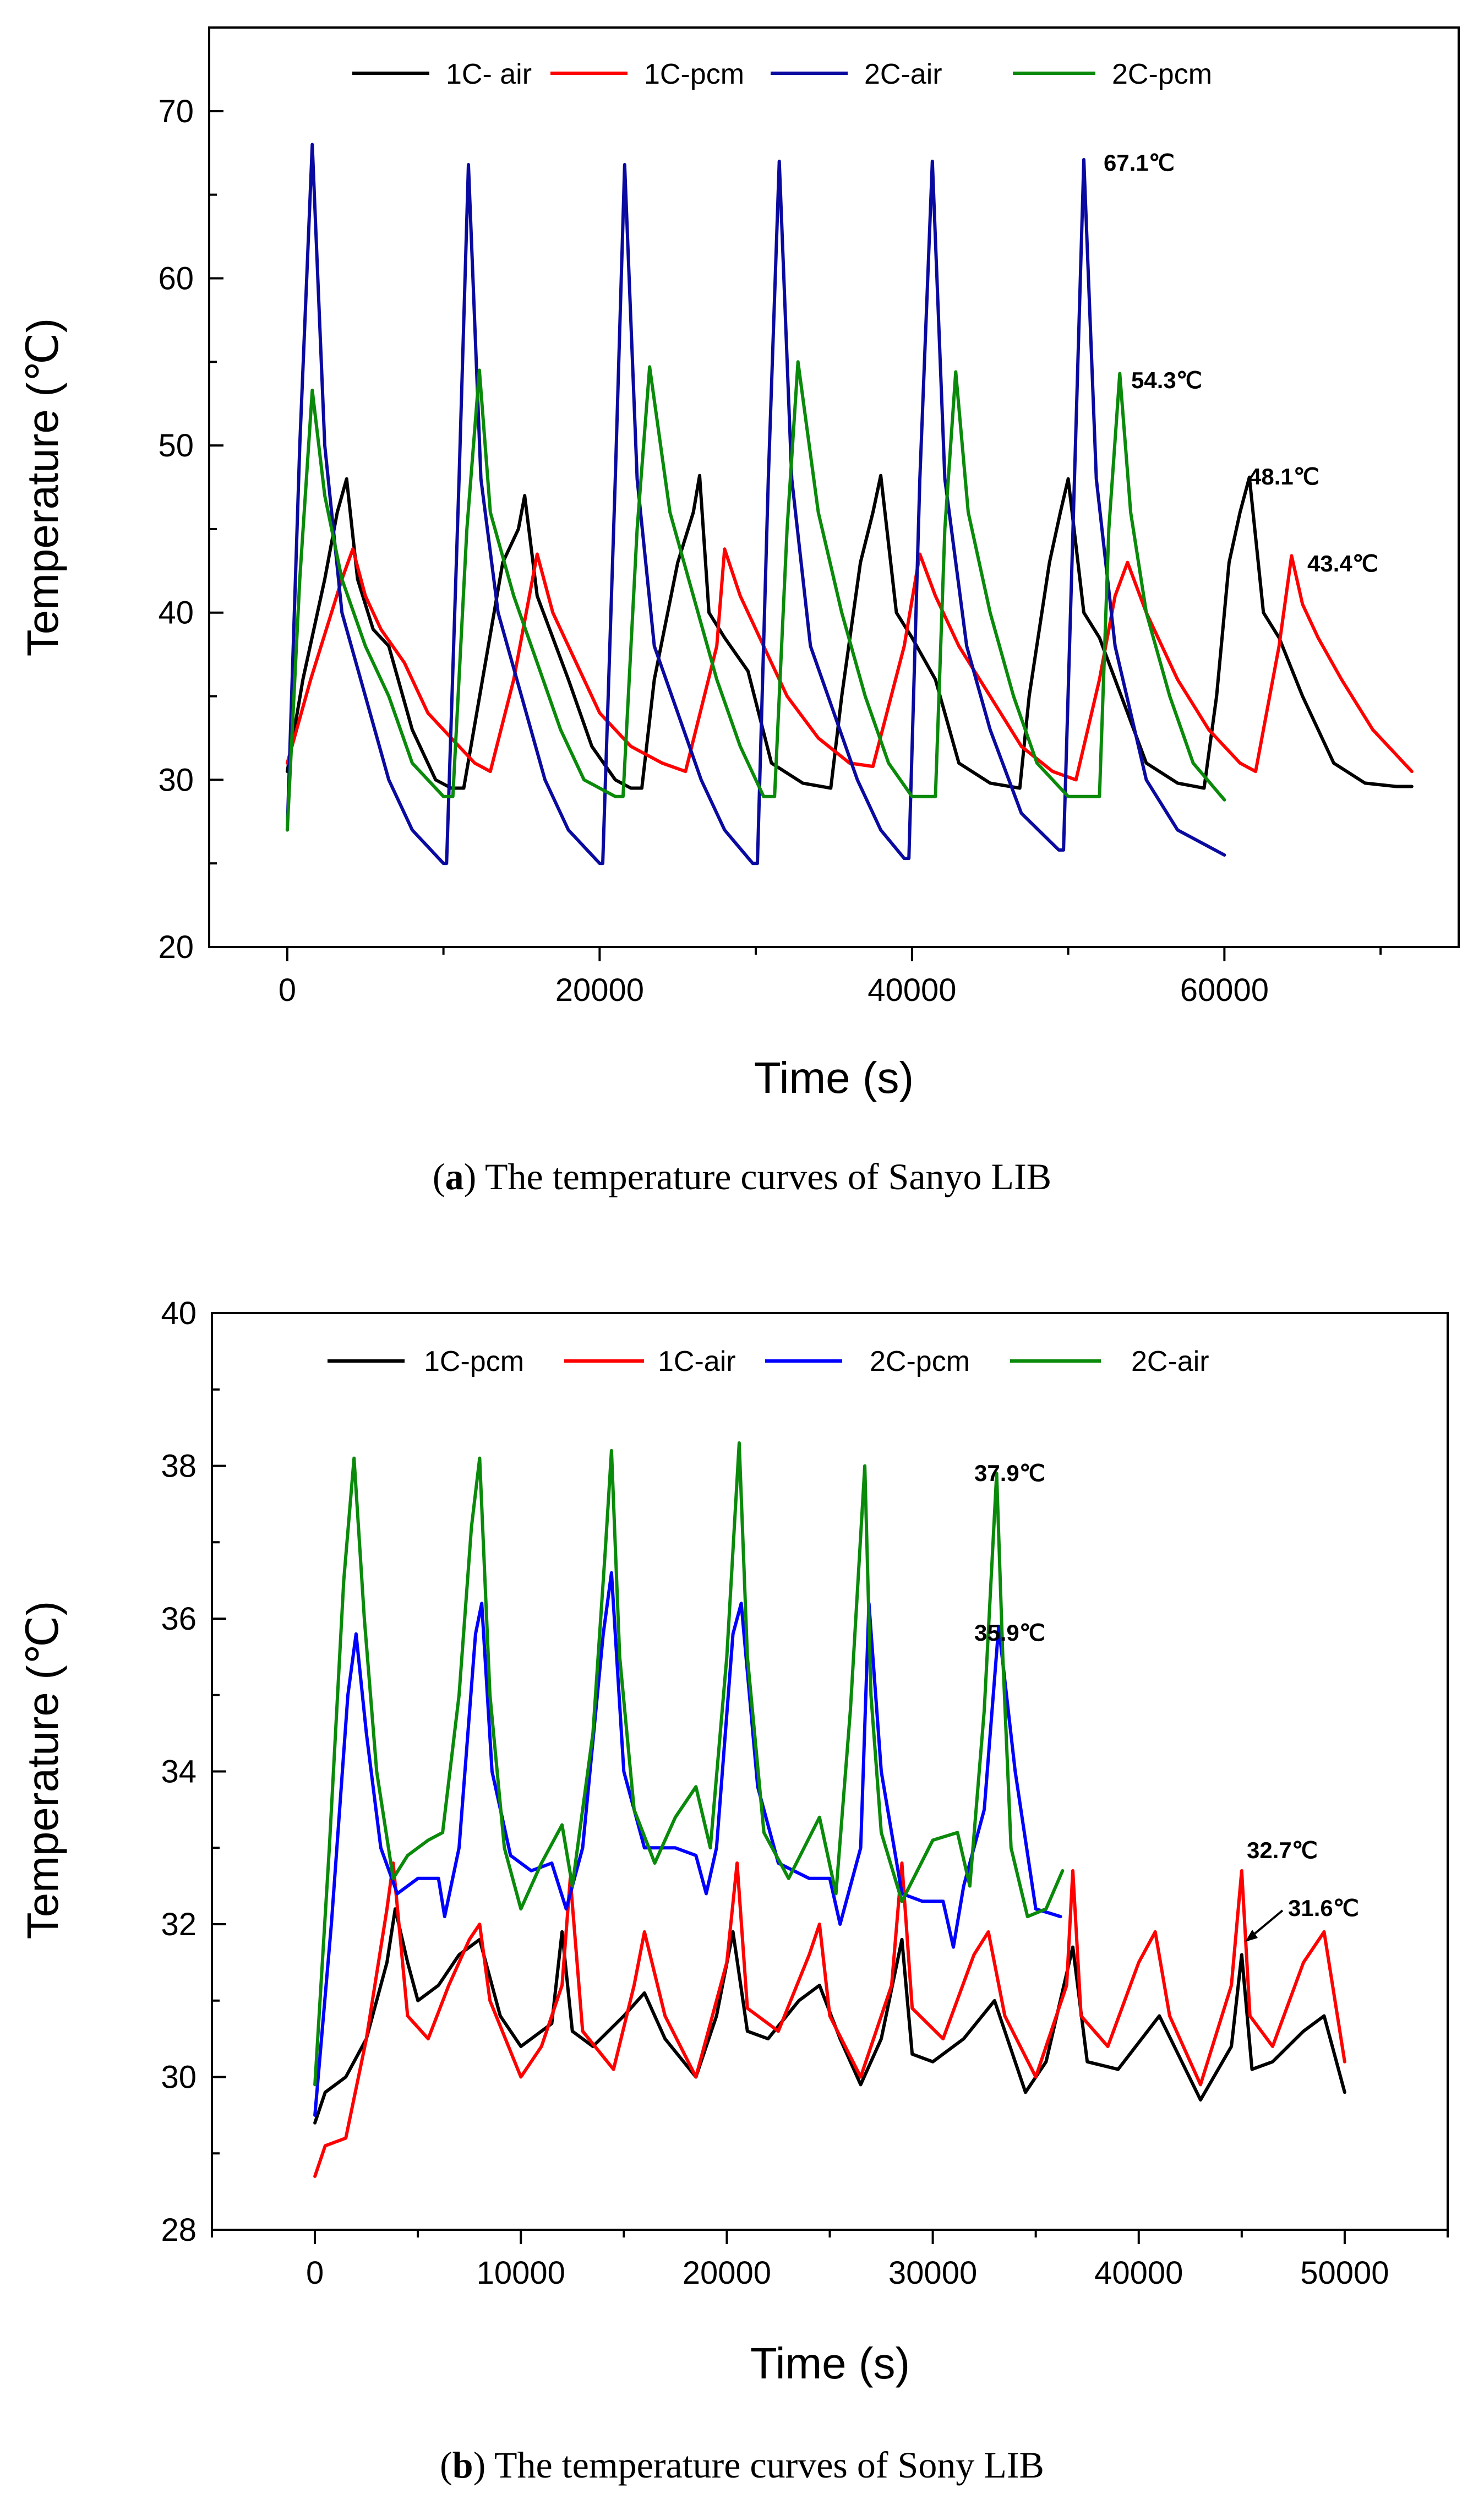  I want to click on x-tick-label-b: 20000, so click(727, 2273).